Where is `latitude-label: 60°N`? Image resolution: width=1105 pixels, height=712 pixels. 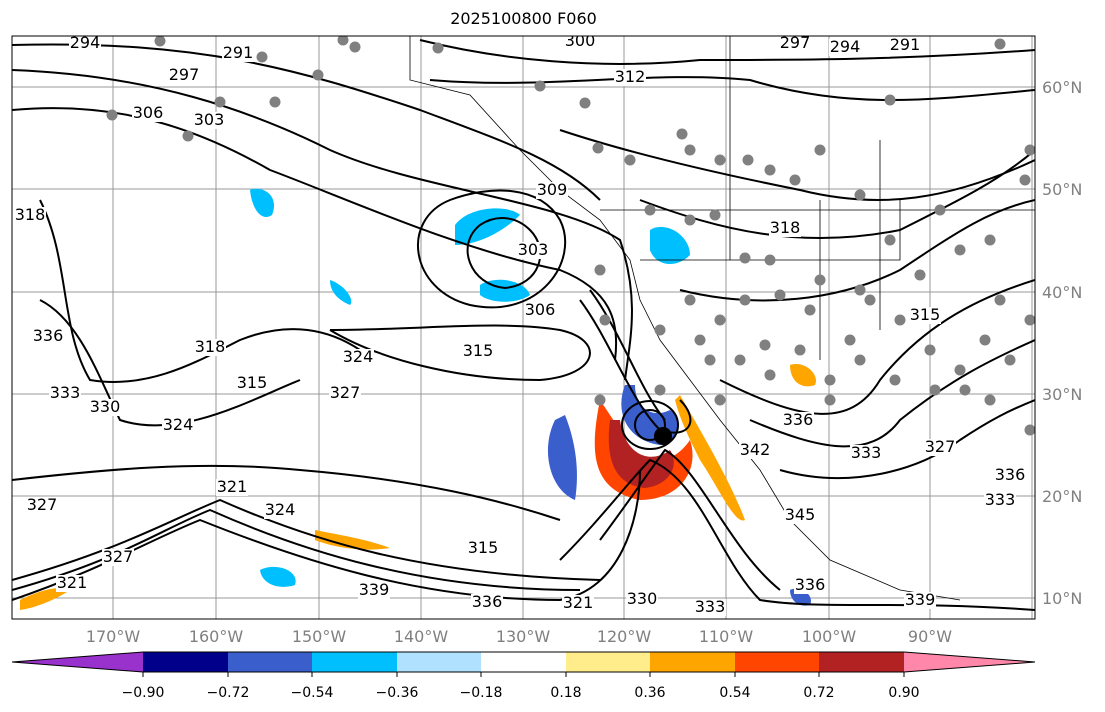 latitude-label: 60°N is located at coordinates (1062, 87).